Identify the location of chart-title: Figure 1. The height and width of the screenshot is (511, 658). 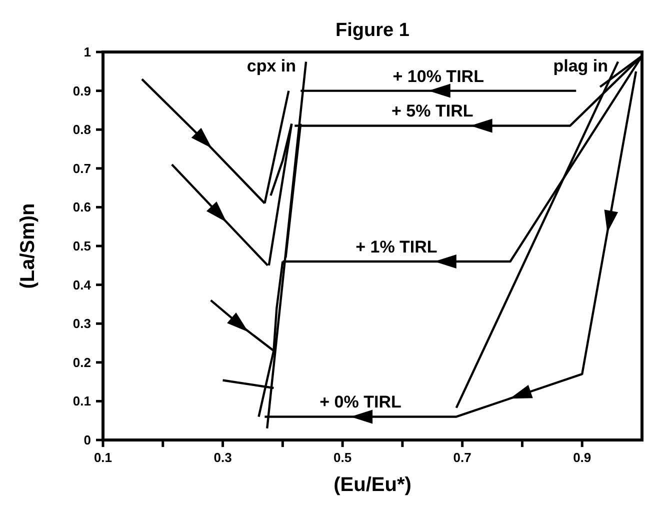
(373, 30).